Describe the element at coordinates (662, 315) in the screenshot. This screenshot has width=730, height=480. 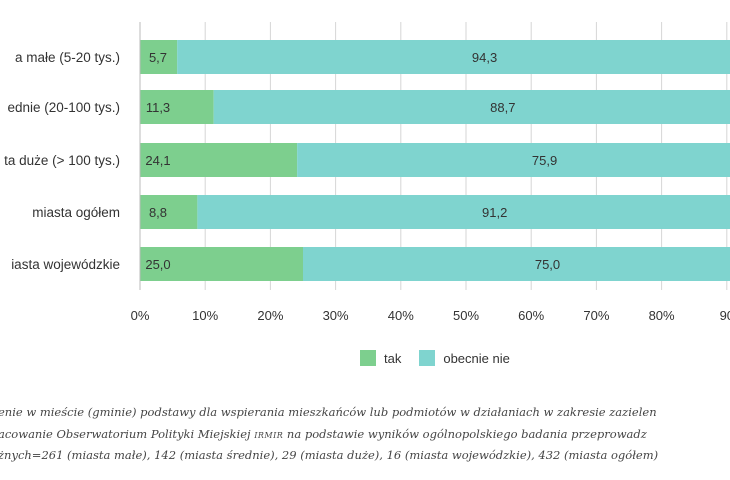
I see `x-tick-label: 80%` at that location.